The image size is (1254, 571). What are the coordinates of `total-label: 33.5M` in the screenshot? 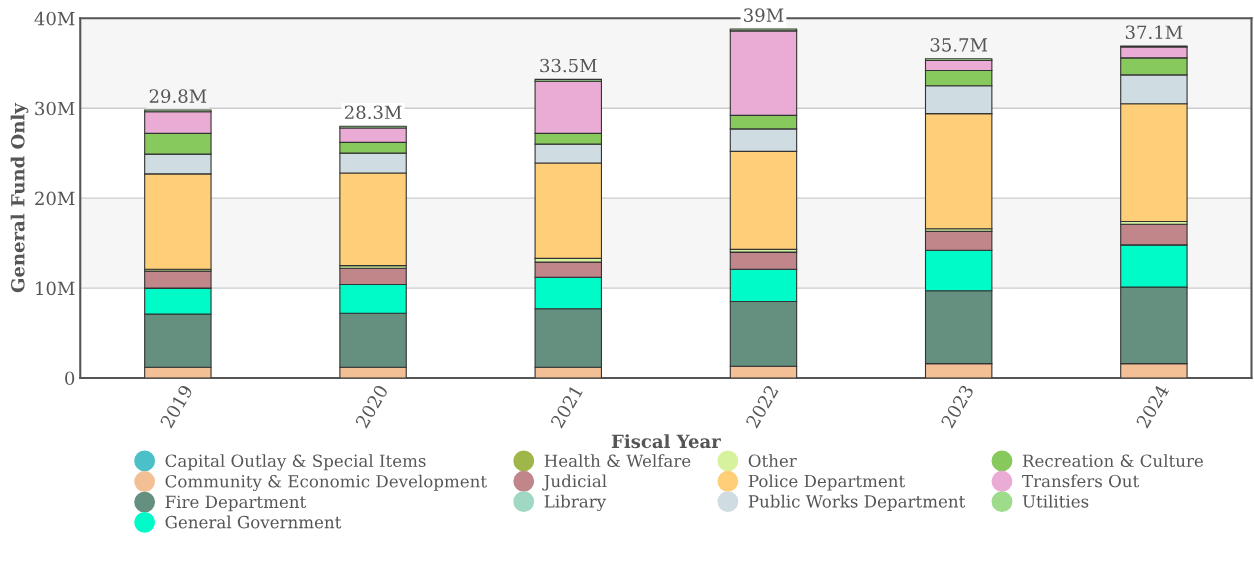 It's located at (568, 65).